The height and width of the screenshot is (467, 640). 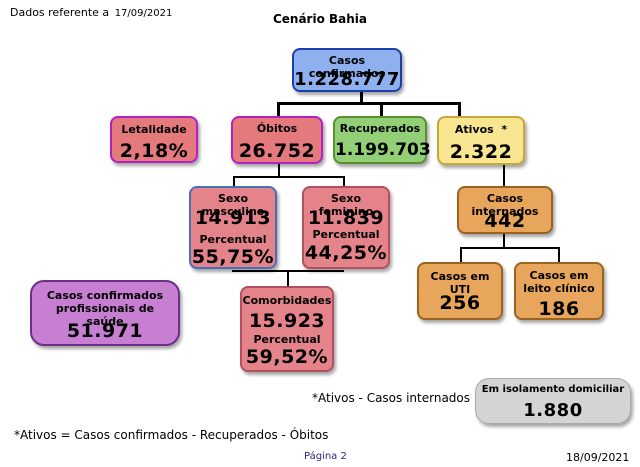 What do you see at coordinates (504, 241) in the screenshot?
I see `connector-intern-stem` at bounding box center [504, 241].